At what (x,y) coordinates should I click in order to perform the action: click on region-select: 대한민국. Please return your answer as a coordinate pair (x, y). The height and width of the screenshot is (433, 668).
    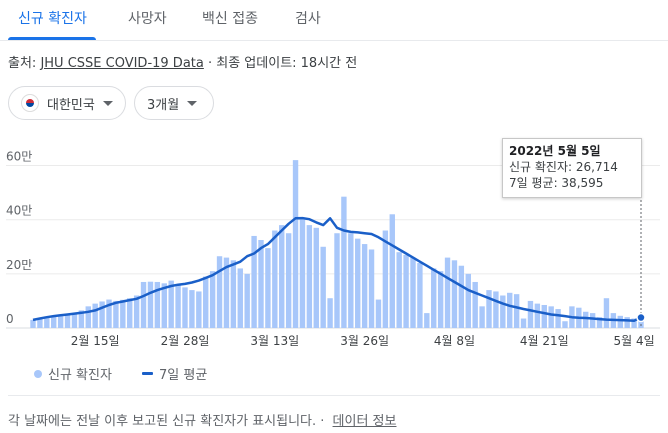
    Looking at the image, I should click on (67, 103).